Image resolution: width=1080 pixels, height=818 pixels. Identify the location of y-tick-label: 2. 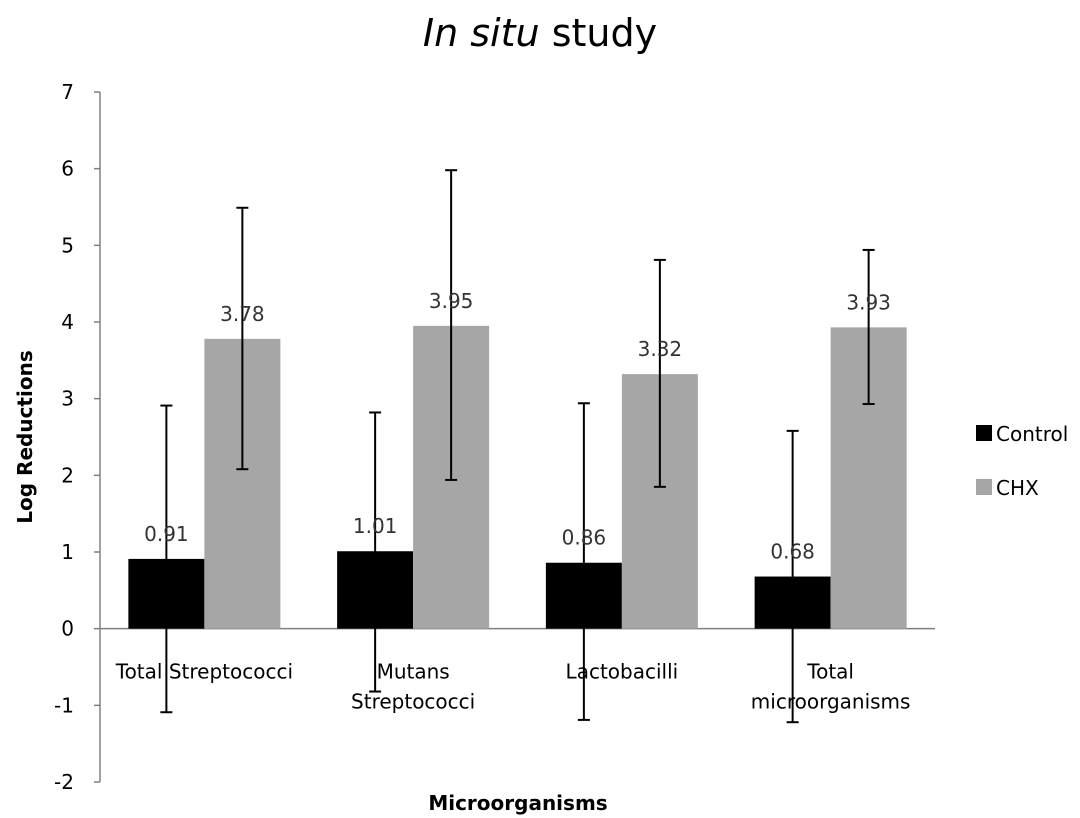
(67, 475).